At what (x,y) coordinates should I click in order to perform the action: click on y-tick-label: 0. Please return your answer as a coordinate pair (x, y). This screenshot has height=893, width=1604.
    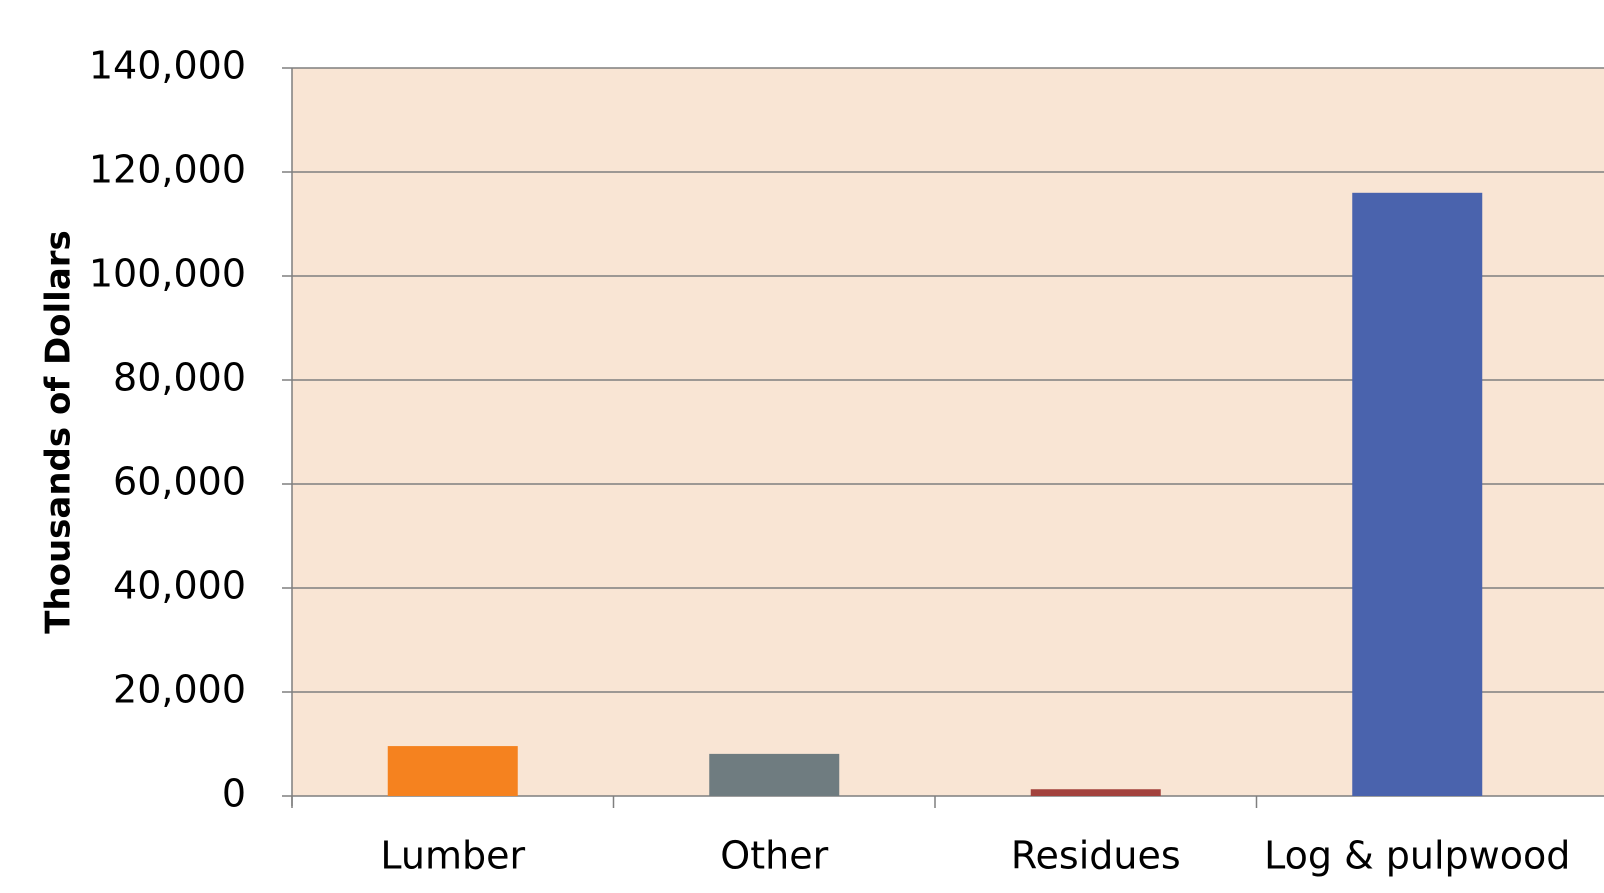
    Looking at the image, I should click on (234, 794).